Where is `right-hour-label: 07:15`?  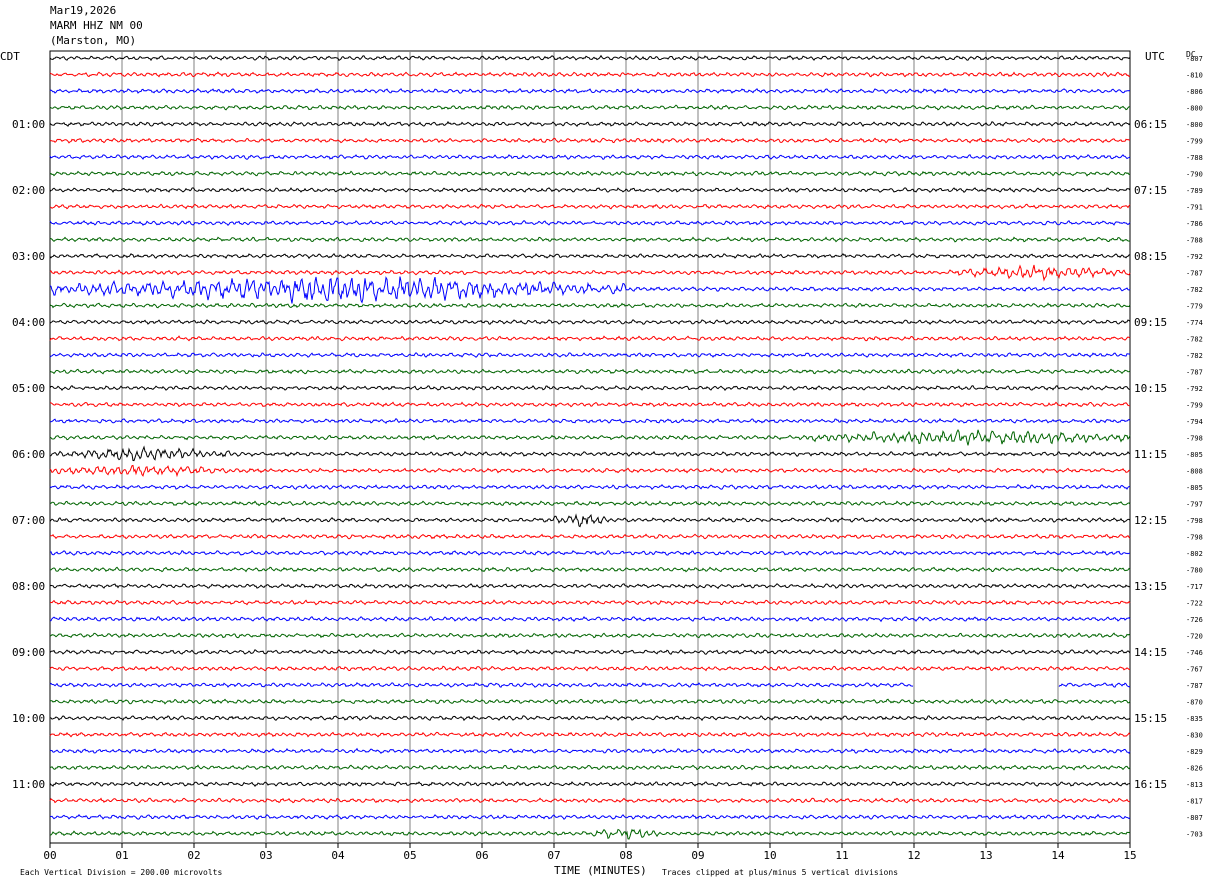
right-hour-label: 07:15 is located at coordinates (1150, 190).